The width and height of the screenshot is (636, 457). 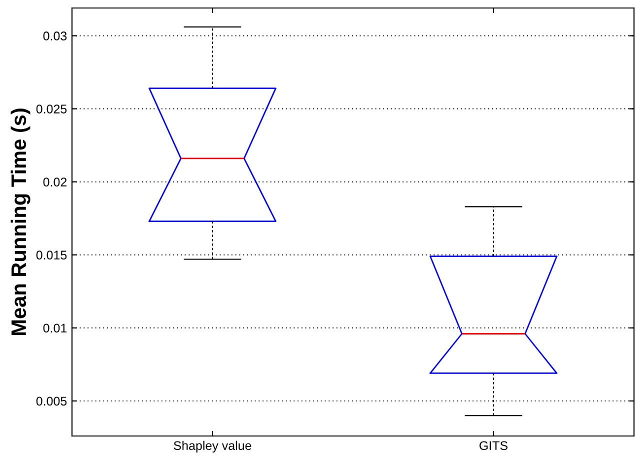 What do you see at coordinates (51, 401) in the screenshot?
I see `y-tick-label: 0.005` at bounding box center [51, 401].